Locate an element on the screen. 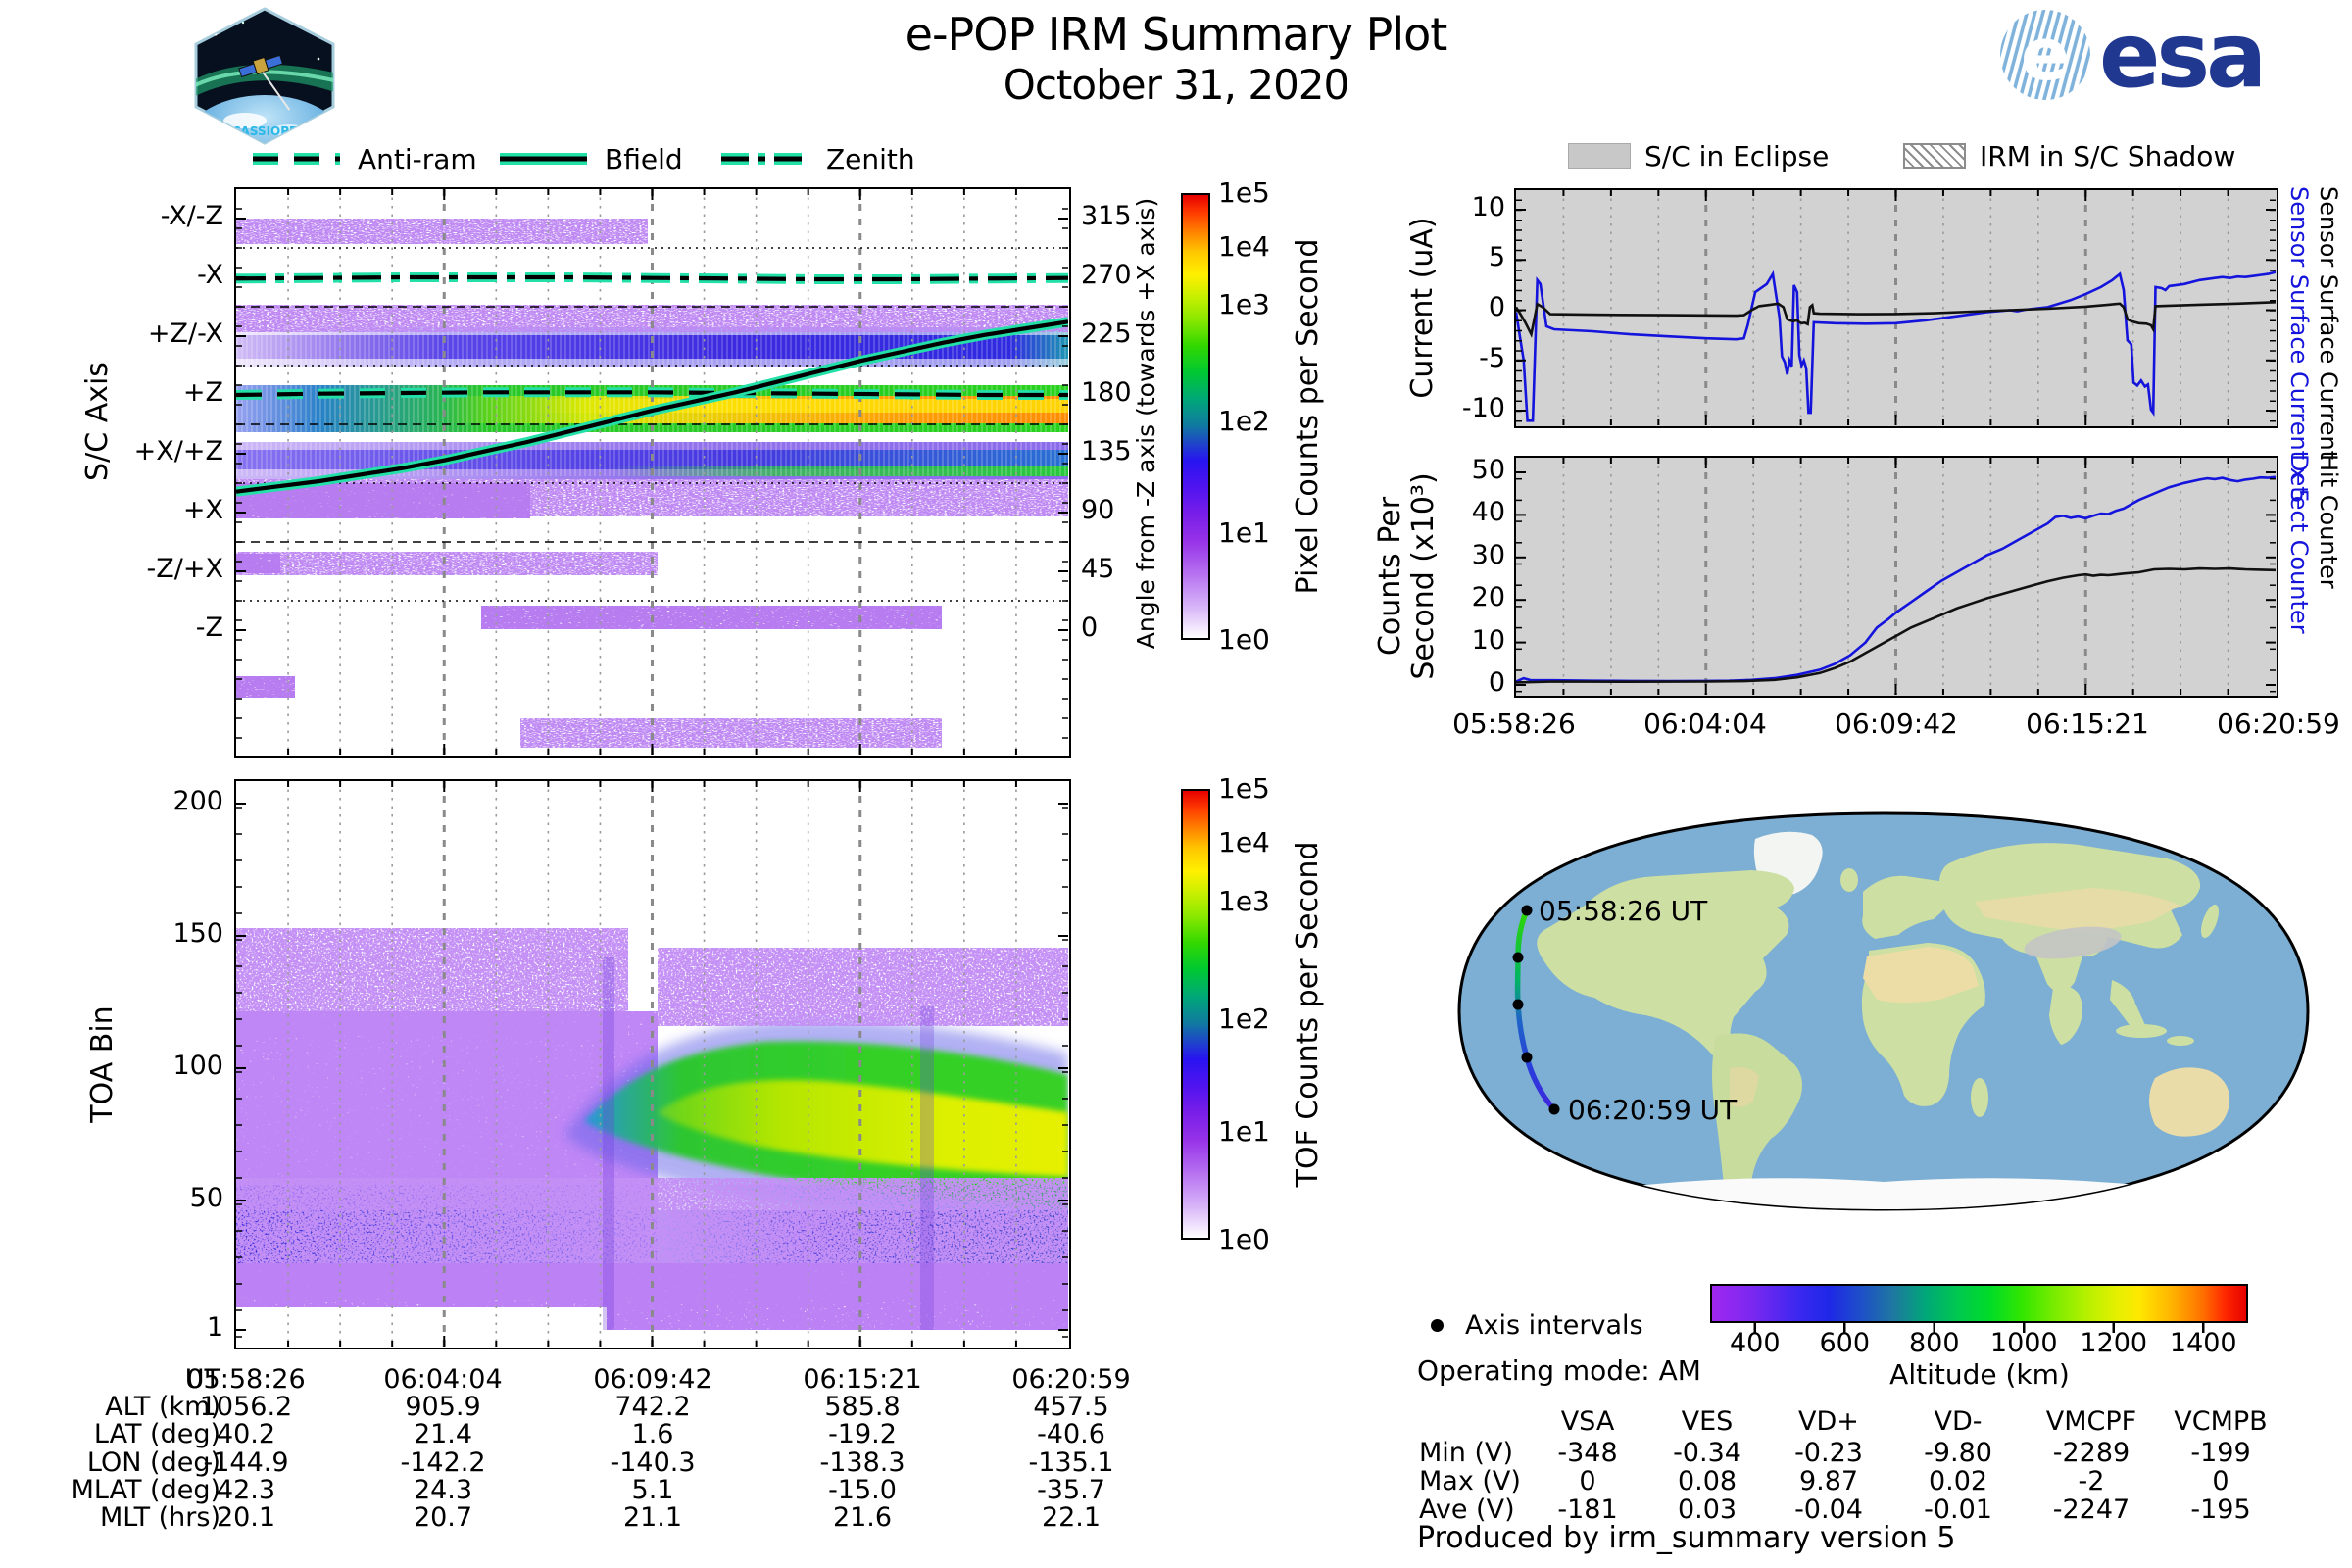 This screenshot has height=1568, width=2352. ephemeris-cell: 905.9 is located at coordinates (443, 1407).